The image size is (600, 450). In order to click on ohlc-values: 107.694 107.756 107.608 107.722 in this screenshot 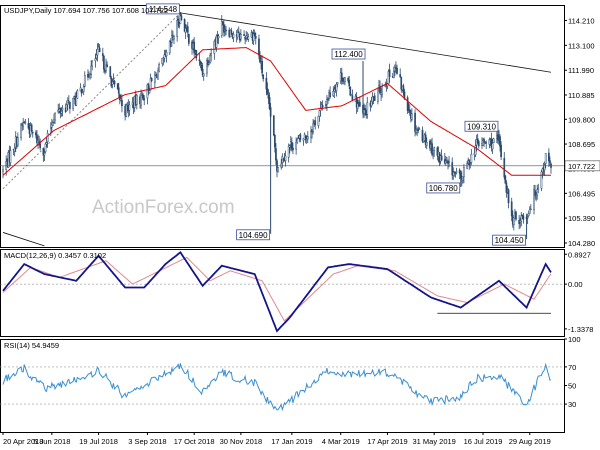, I will do `click(110, 10)`.